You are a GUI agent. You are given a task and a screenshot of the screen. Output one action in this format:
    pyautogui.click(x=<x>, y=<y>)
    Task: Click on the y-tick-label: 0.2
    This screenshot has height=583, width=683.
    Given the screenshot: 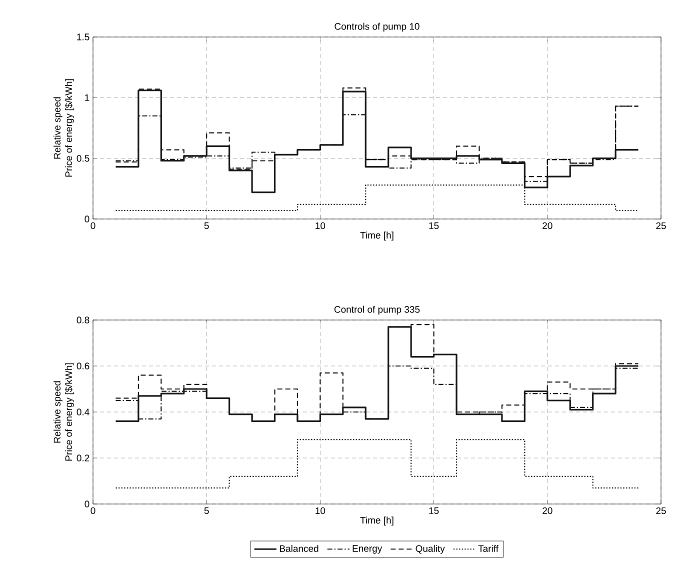 What is the action you would take?
    pyautogui.click(x=83, y=458)
    